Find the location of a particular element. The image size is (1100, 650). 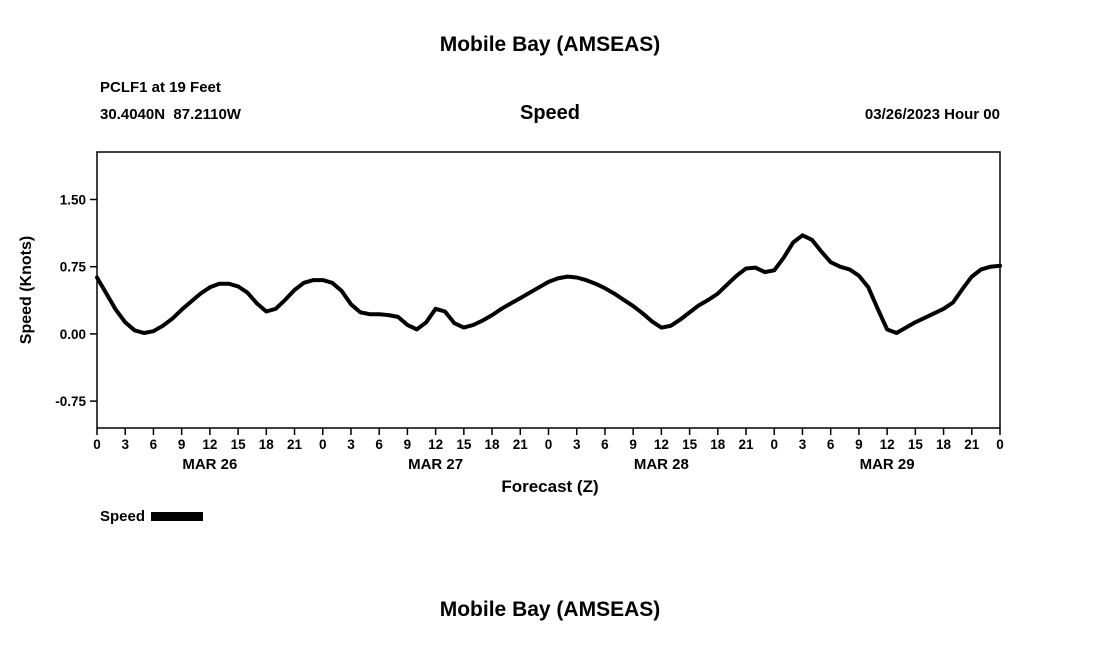

y-tick-label: -0.75 is located at coordinates (70, 401).